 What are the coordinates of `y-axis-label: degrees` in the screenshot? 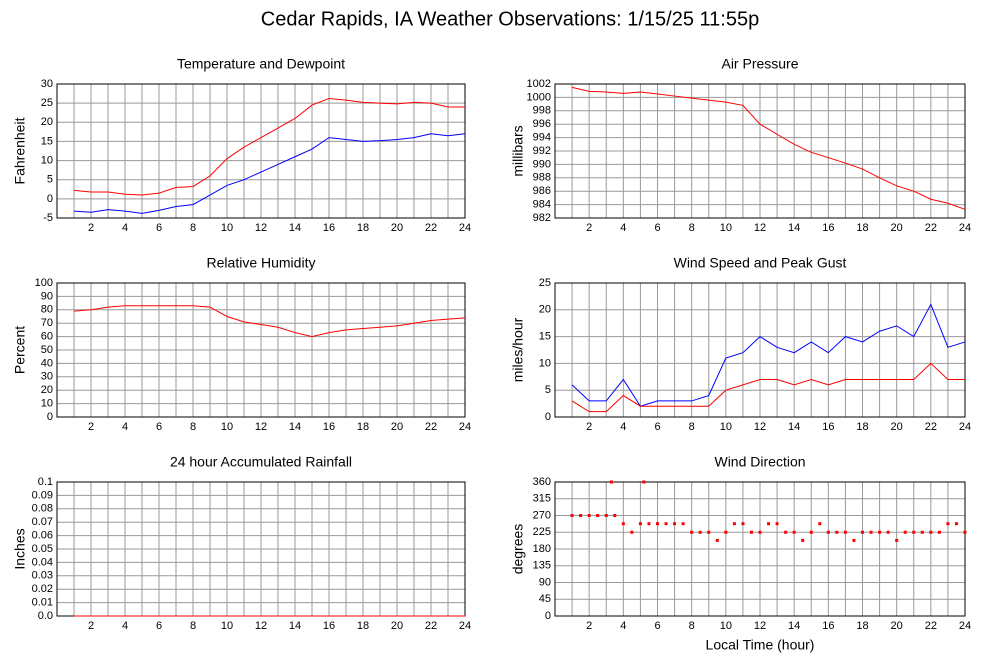 It's located at (518, 549).